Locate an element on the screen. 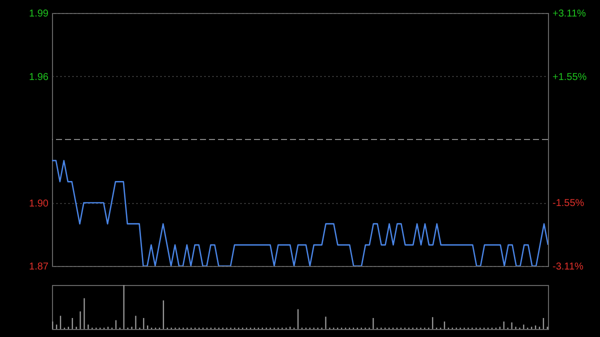  y2-tick-label: +1.55% is located at coordinates (569, 77).